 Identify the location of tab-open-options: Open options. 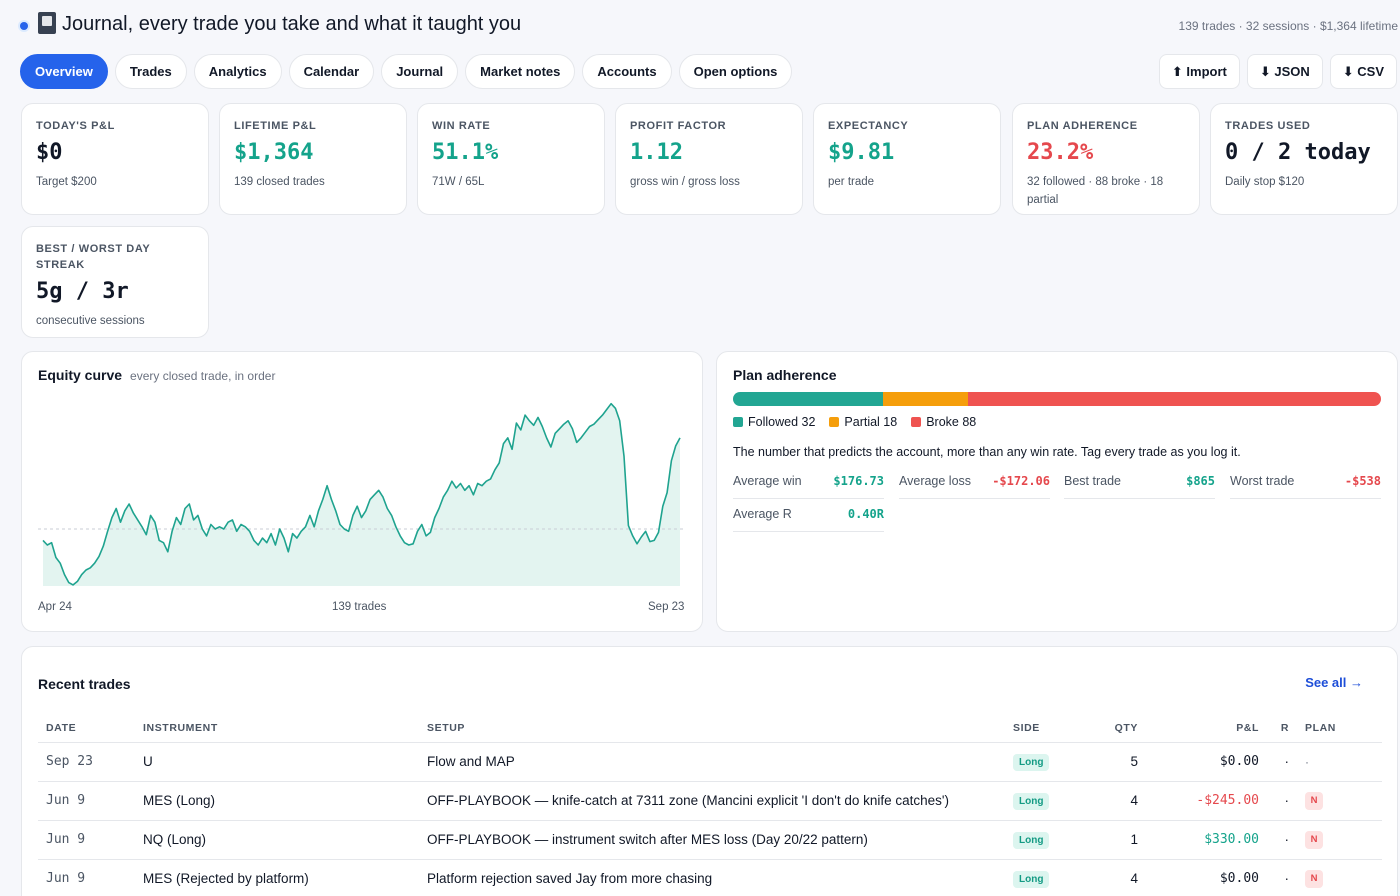
(735, 71).